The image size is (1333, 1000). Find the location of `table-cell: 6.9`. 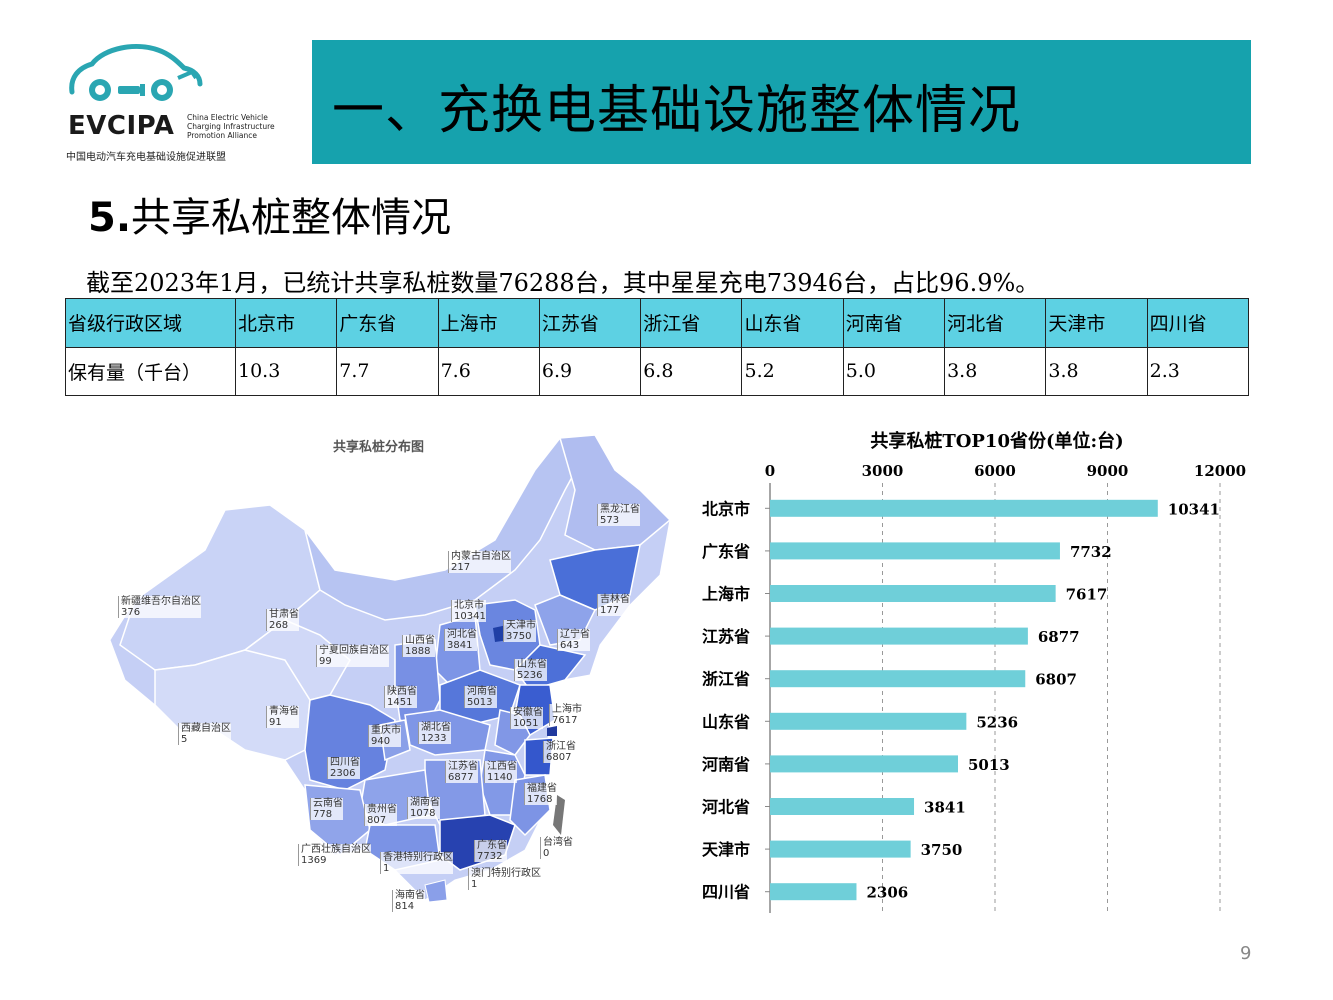

table-cell: 6.9 is located at coordinates (590, 371).